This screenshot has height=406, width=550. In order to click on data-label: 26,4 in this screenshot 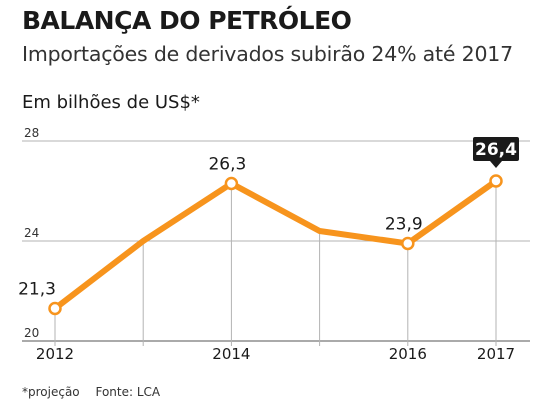, I will do `click(496, 150)`.